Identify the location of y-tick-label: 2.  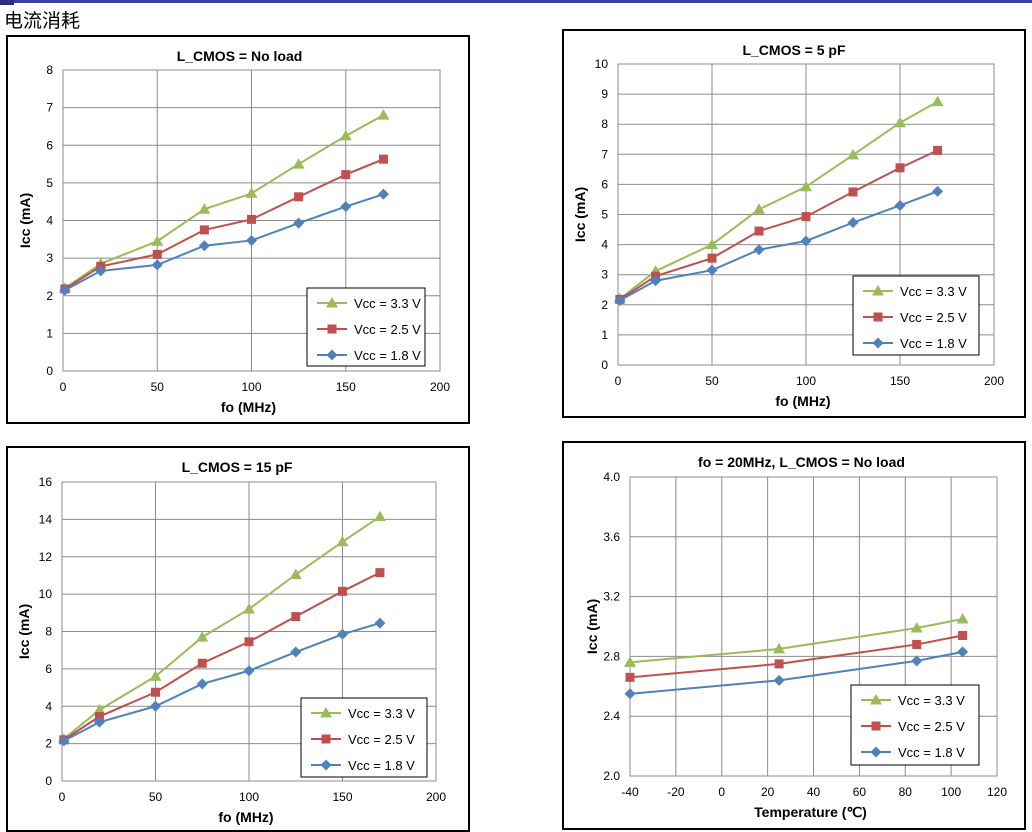
(49, 296).